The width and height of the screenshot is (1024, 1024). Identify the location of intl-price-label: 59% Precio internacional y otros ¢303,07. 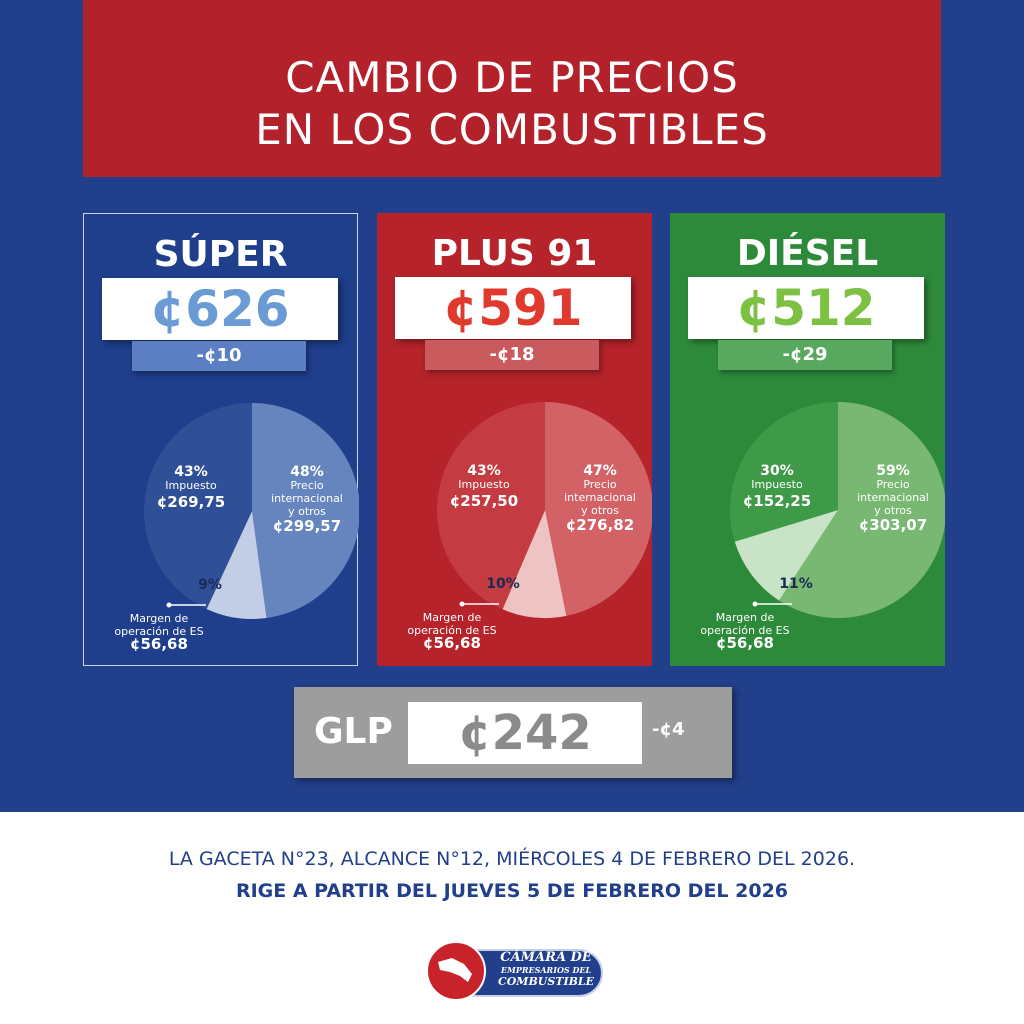
(893, 498).